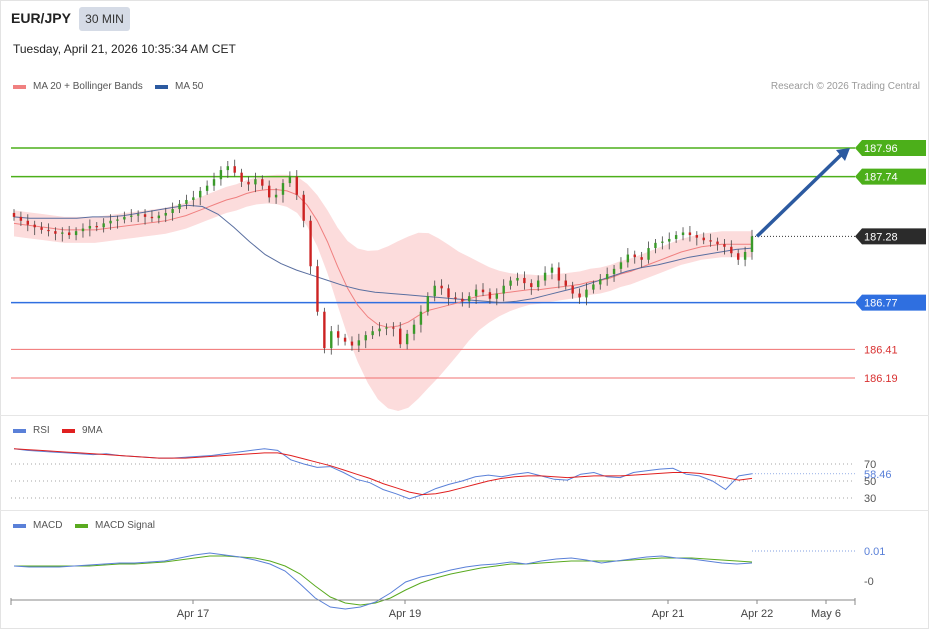 The width and height of the screenshot is (929, 629). I want to click on last-price-label: 187.28, so click(881, 237).